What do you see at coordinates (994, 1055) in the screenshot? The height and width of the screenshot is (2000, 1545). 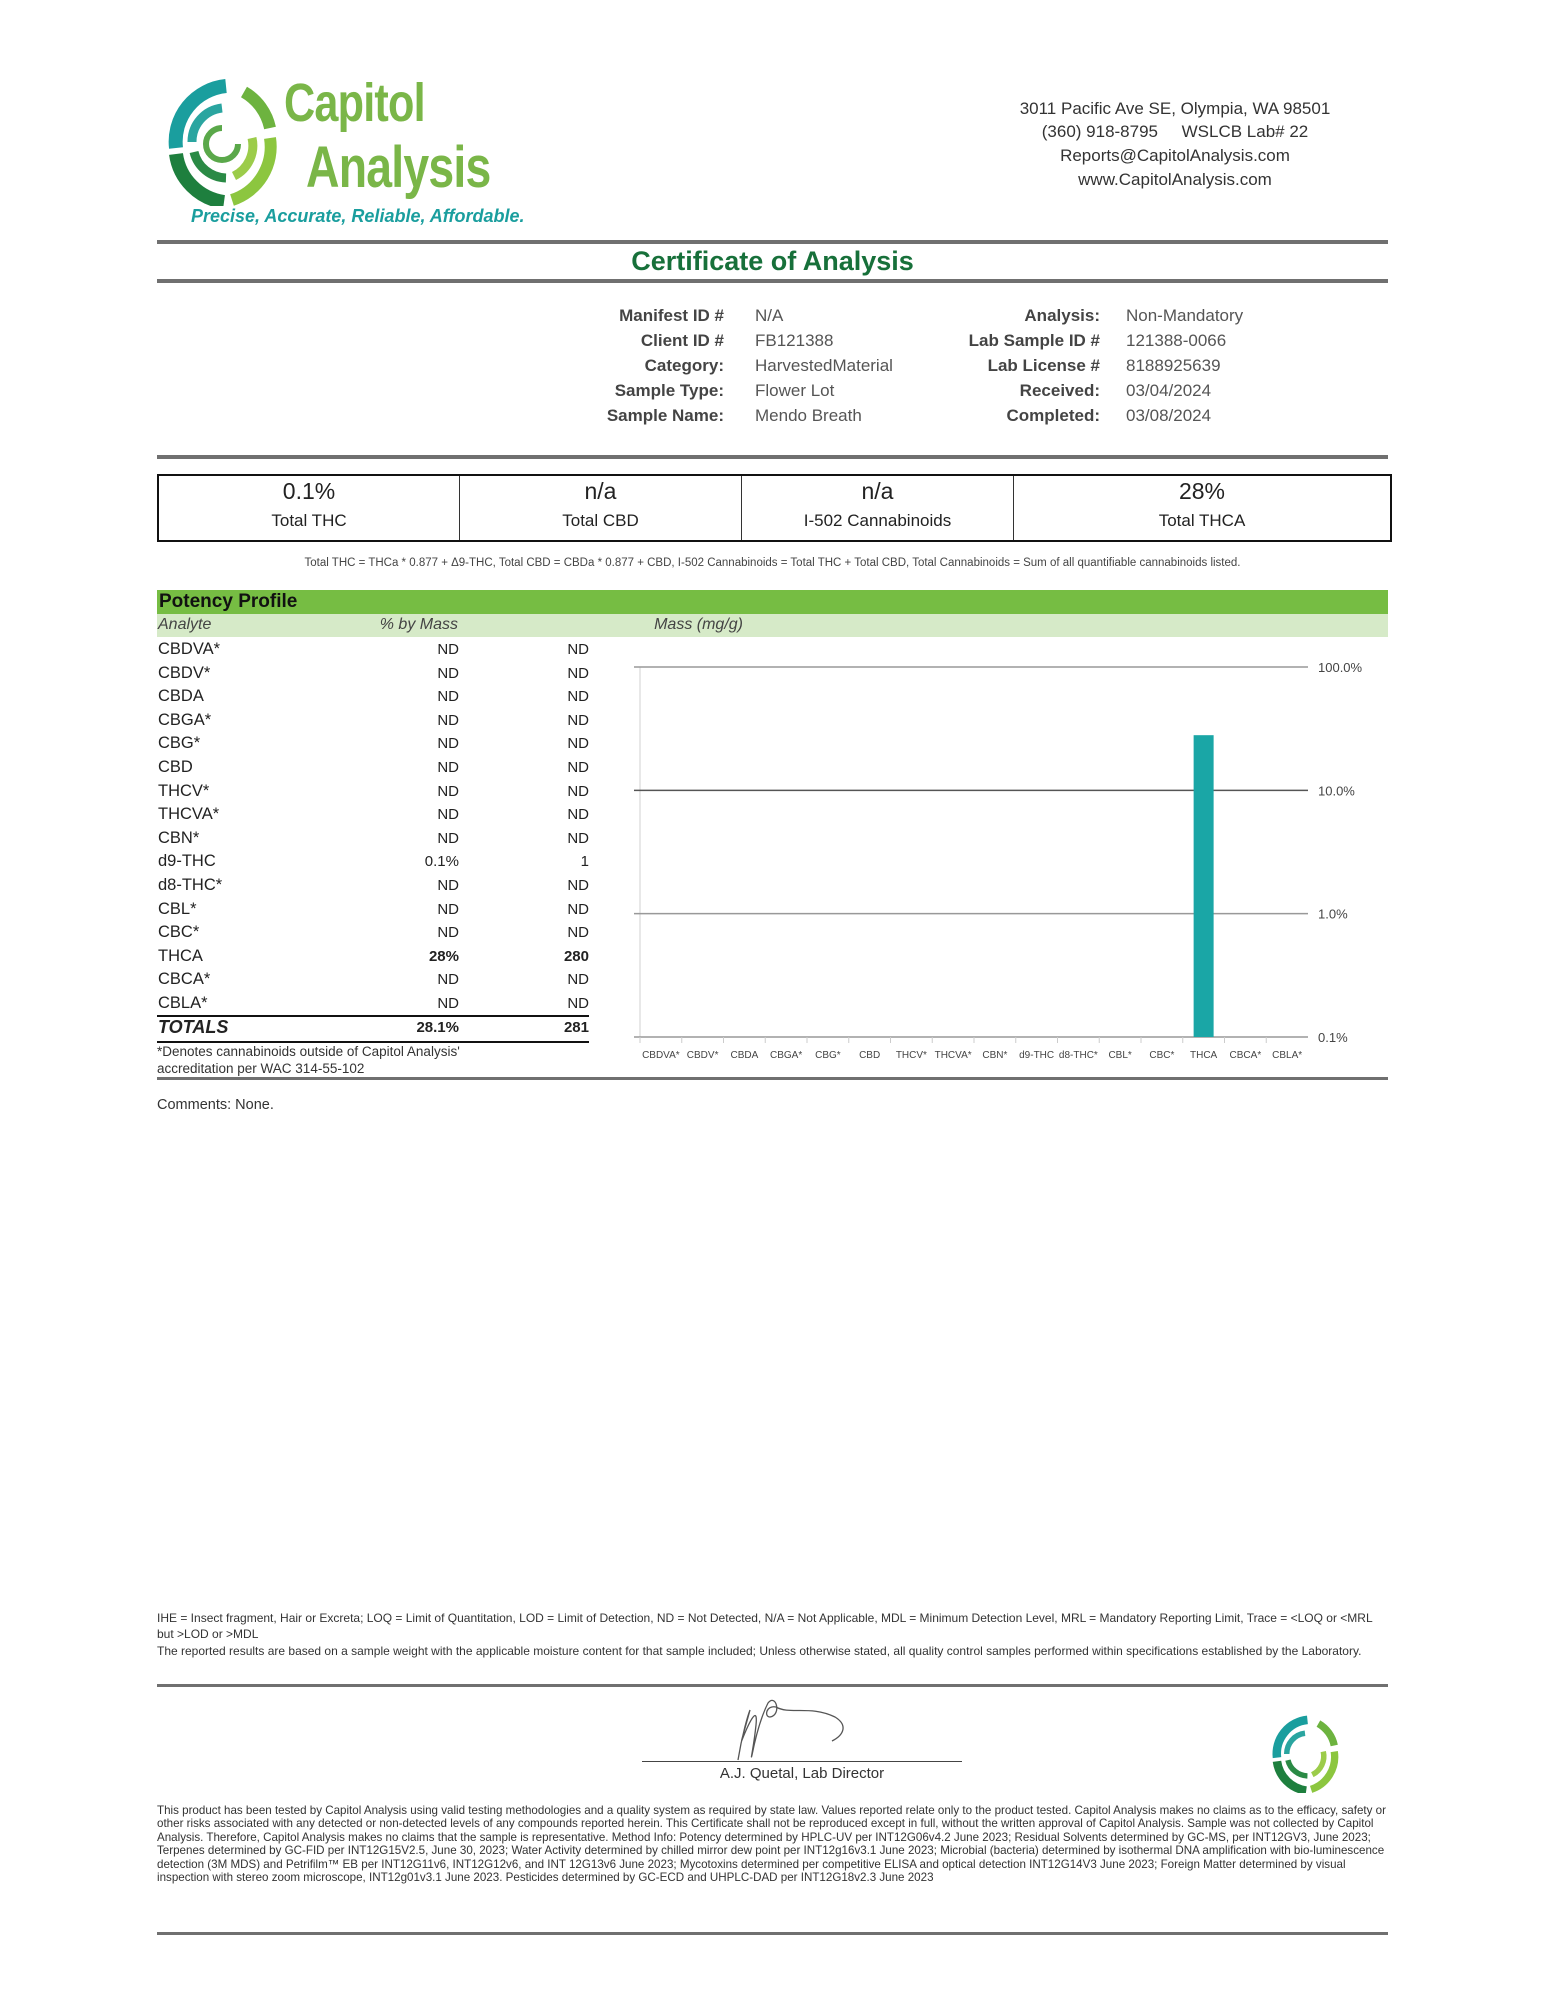 I see `x-tick-label: CBN*` at bounding box center [994, 1055].